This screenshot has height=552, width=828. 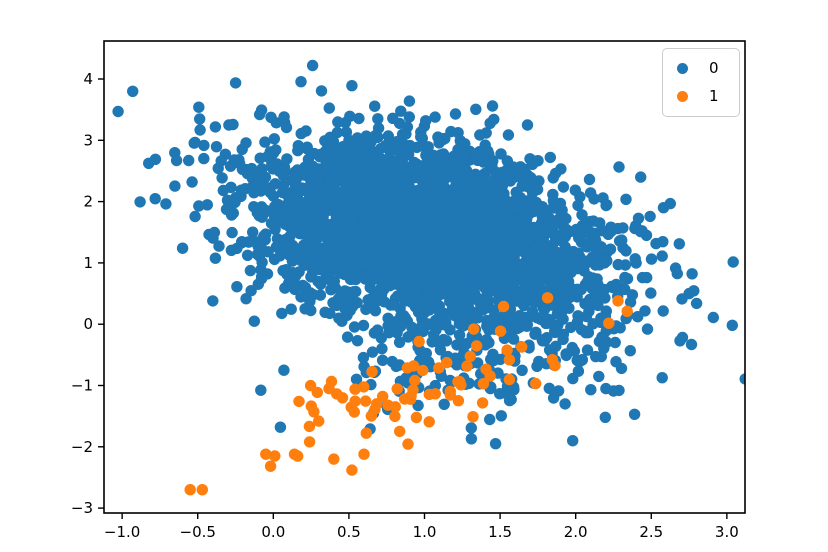 I want to click on legend-marker-class1-icon, so click(x=682, y=96).